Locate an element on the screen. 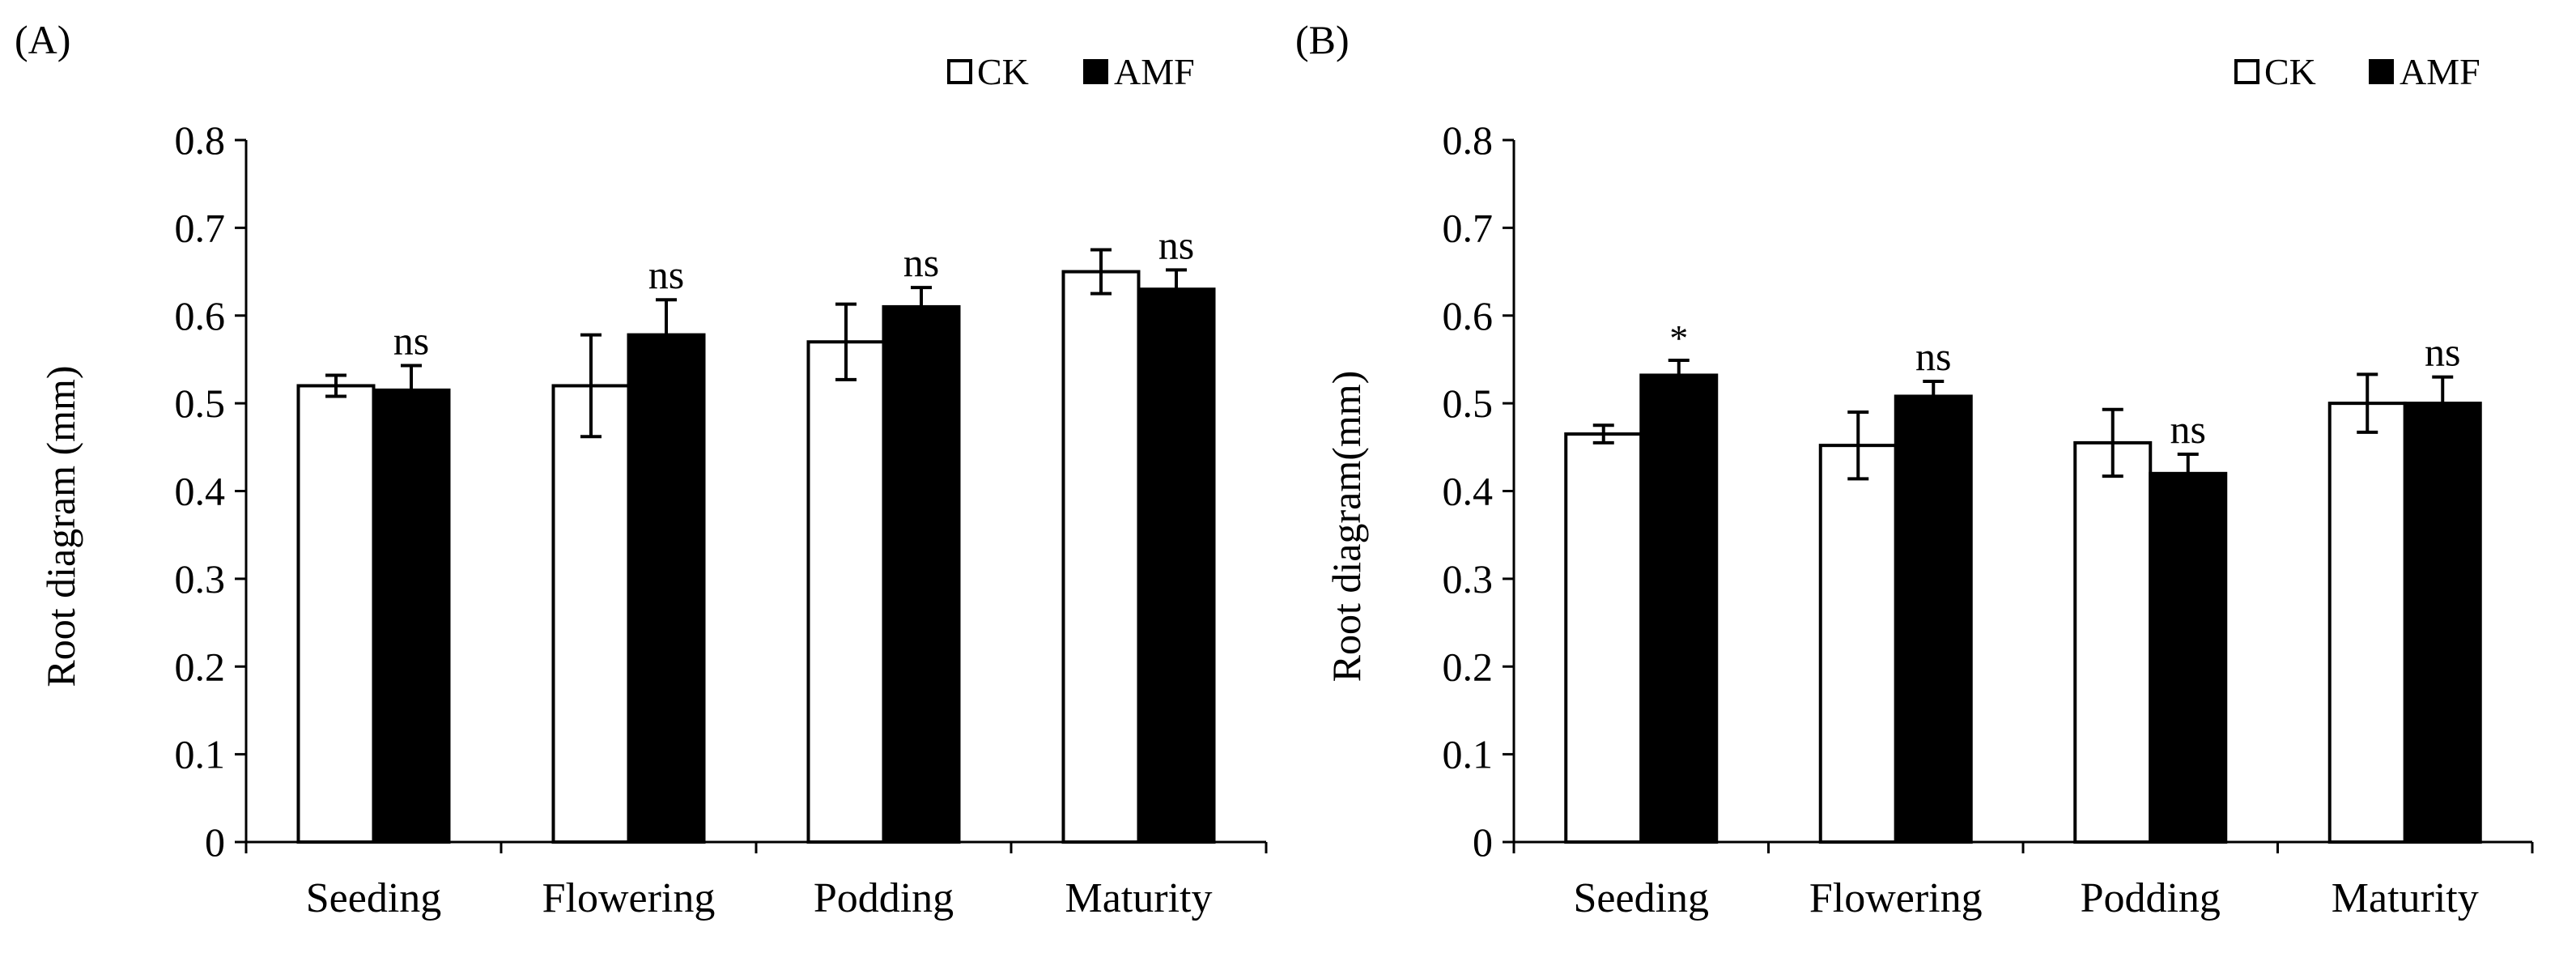 The height and width of the screenshot is (957, 2576). panel-label: (B) is located at coordinates (1323, 39).